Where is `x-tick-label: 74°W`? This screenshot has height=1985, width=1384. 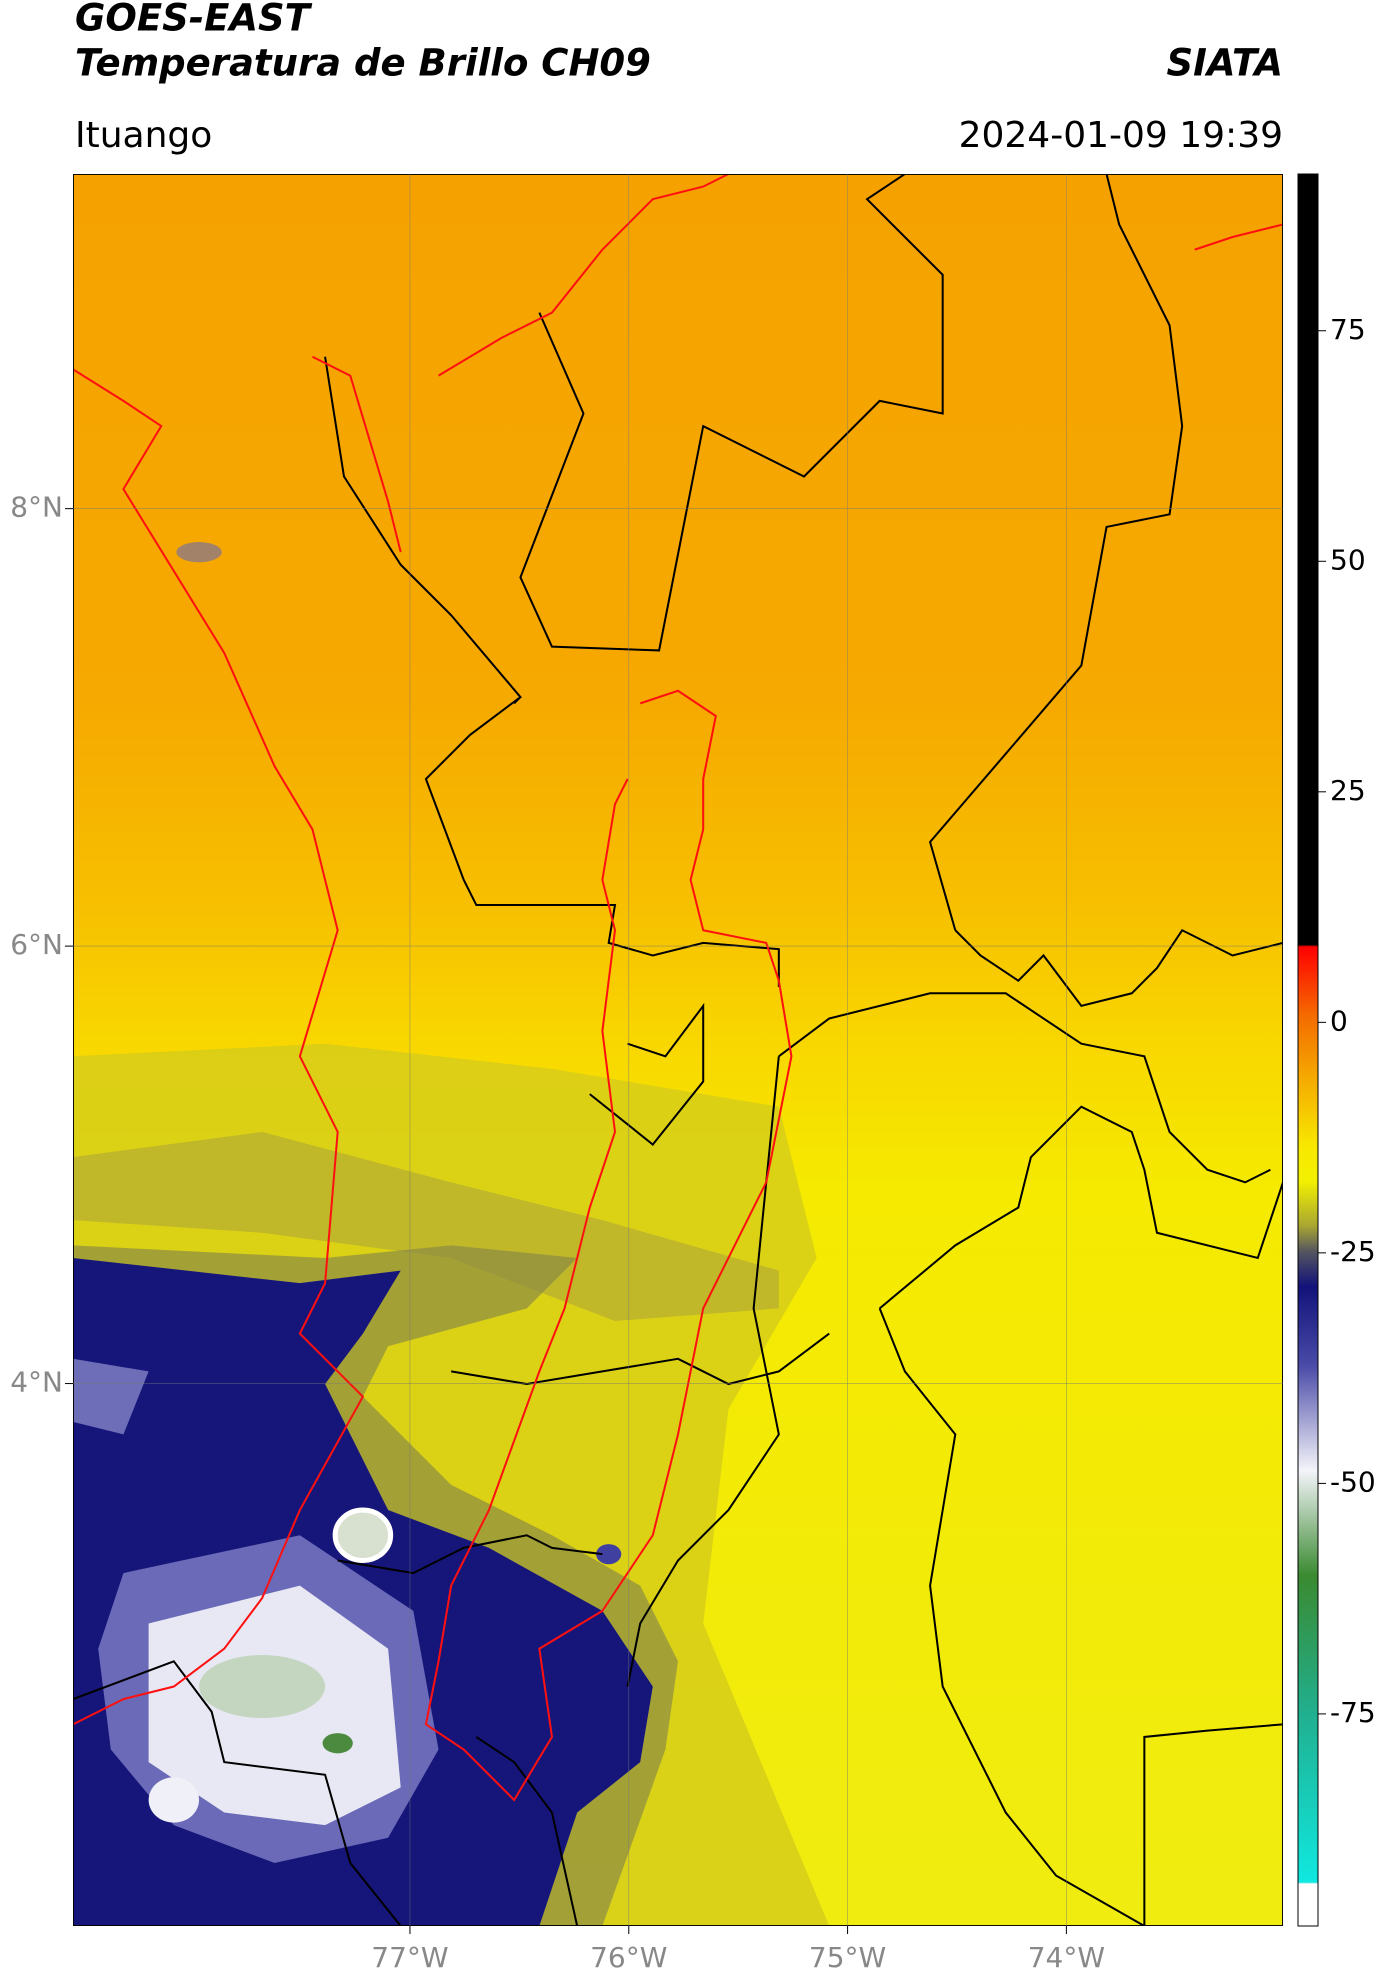
x-tick-label: 74°W is located at coordinates (1066, 1957).